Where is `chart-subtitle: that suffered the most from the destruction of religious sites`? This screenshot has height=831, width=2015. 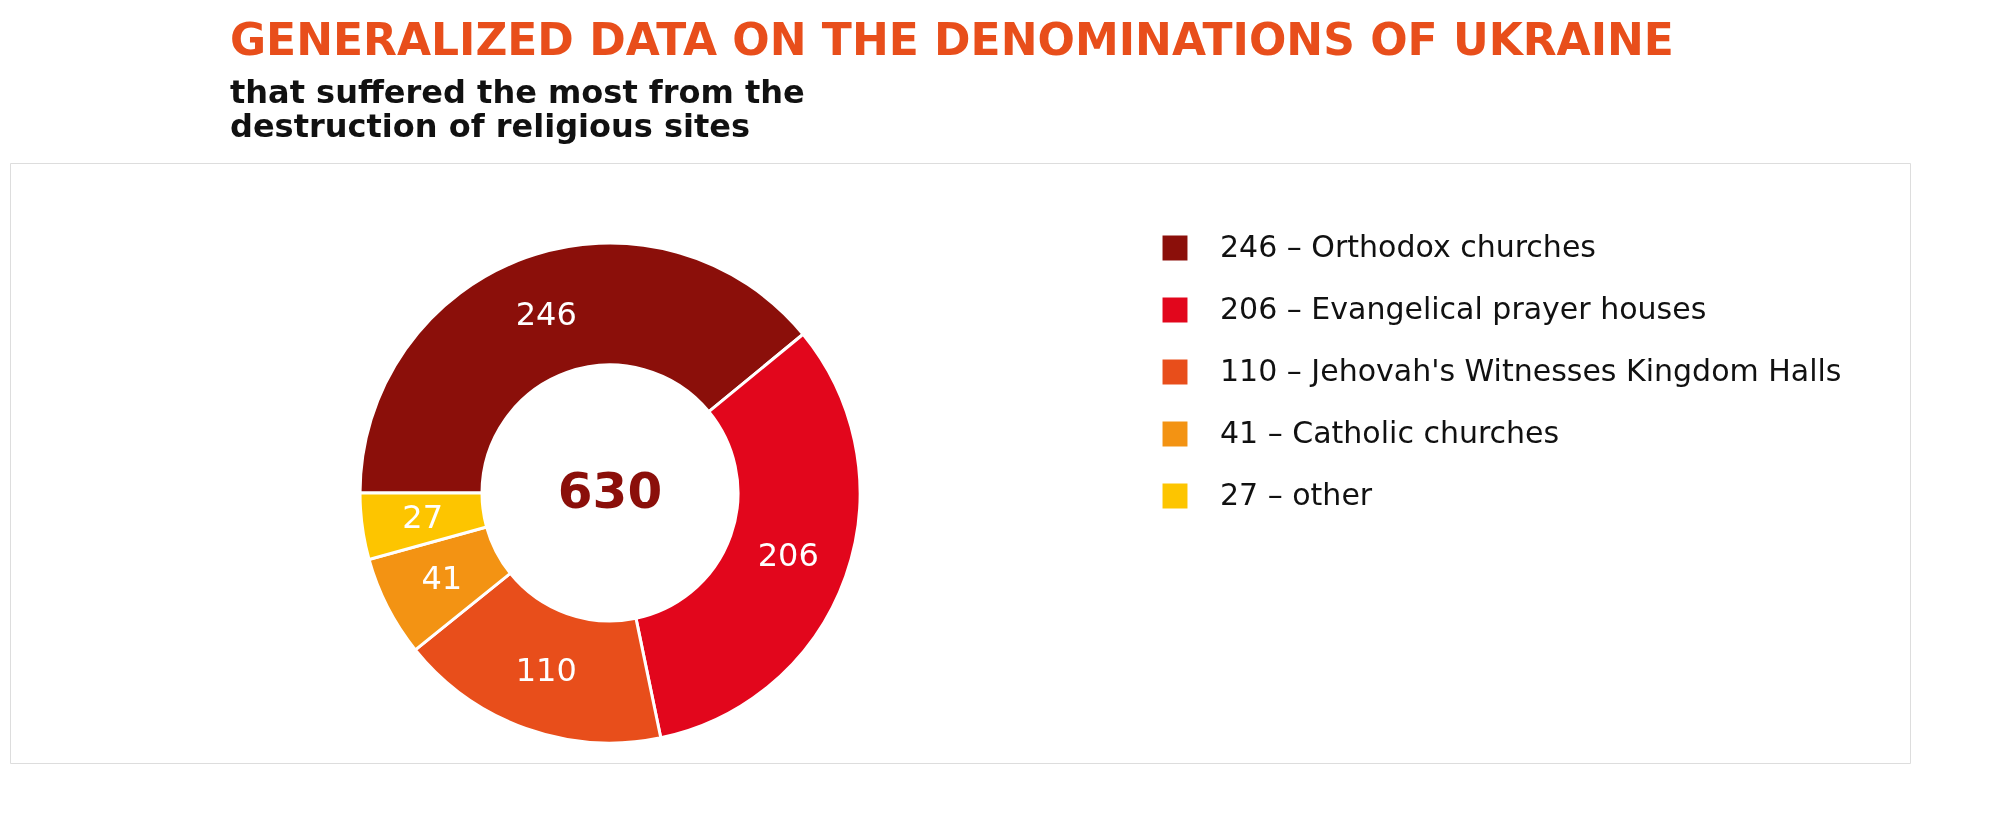
chart-subtitle: that suffered the most from the destruction of religious sites is located at coordinates (517, 109).